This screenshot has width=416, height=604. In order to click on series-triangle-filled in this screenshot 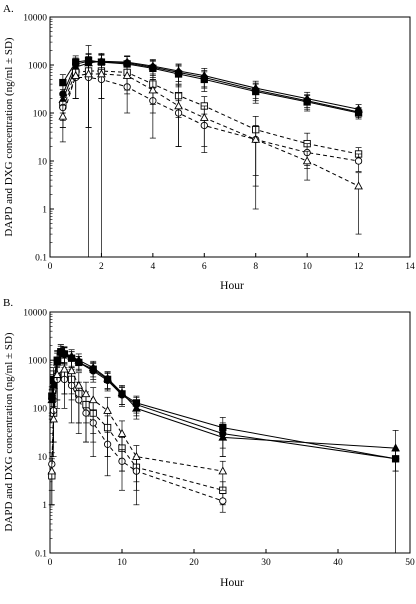, I will do `click(210, 87)`.